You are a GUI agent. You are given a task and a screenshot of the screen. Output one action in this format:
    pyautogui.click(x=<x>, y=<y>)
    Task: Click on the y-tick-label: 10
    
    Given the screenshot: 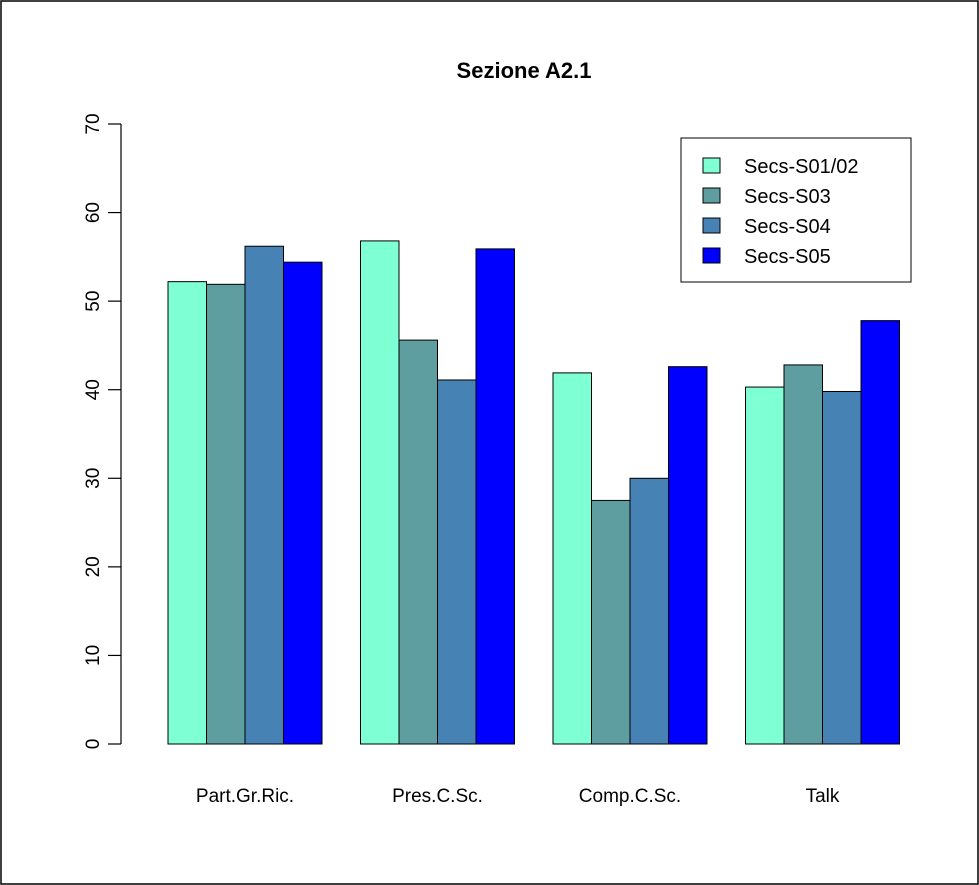 What is the action you would take?
    pyautogui.click(x=93, y=655)
    